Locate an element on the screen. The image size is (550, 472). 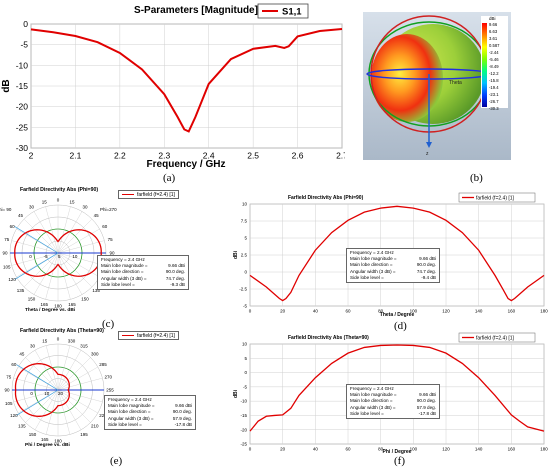
info-key: Angular width (3 dB) = is located at coordinates (373, 407).